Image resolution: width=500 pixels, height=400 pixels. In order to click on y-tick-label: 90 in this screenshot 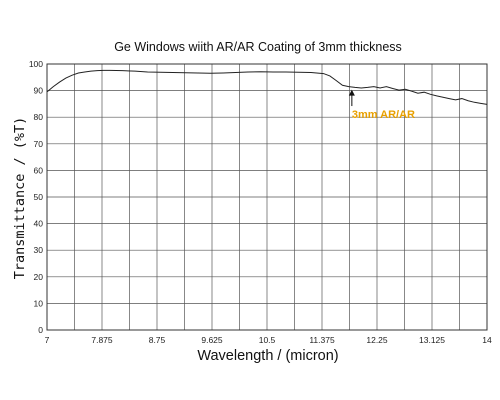, I will do `click(39, 91)`.